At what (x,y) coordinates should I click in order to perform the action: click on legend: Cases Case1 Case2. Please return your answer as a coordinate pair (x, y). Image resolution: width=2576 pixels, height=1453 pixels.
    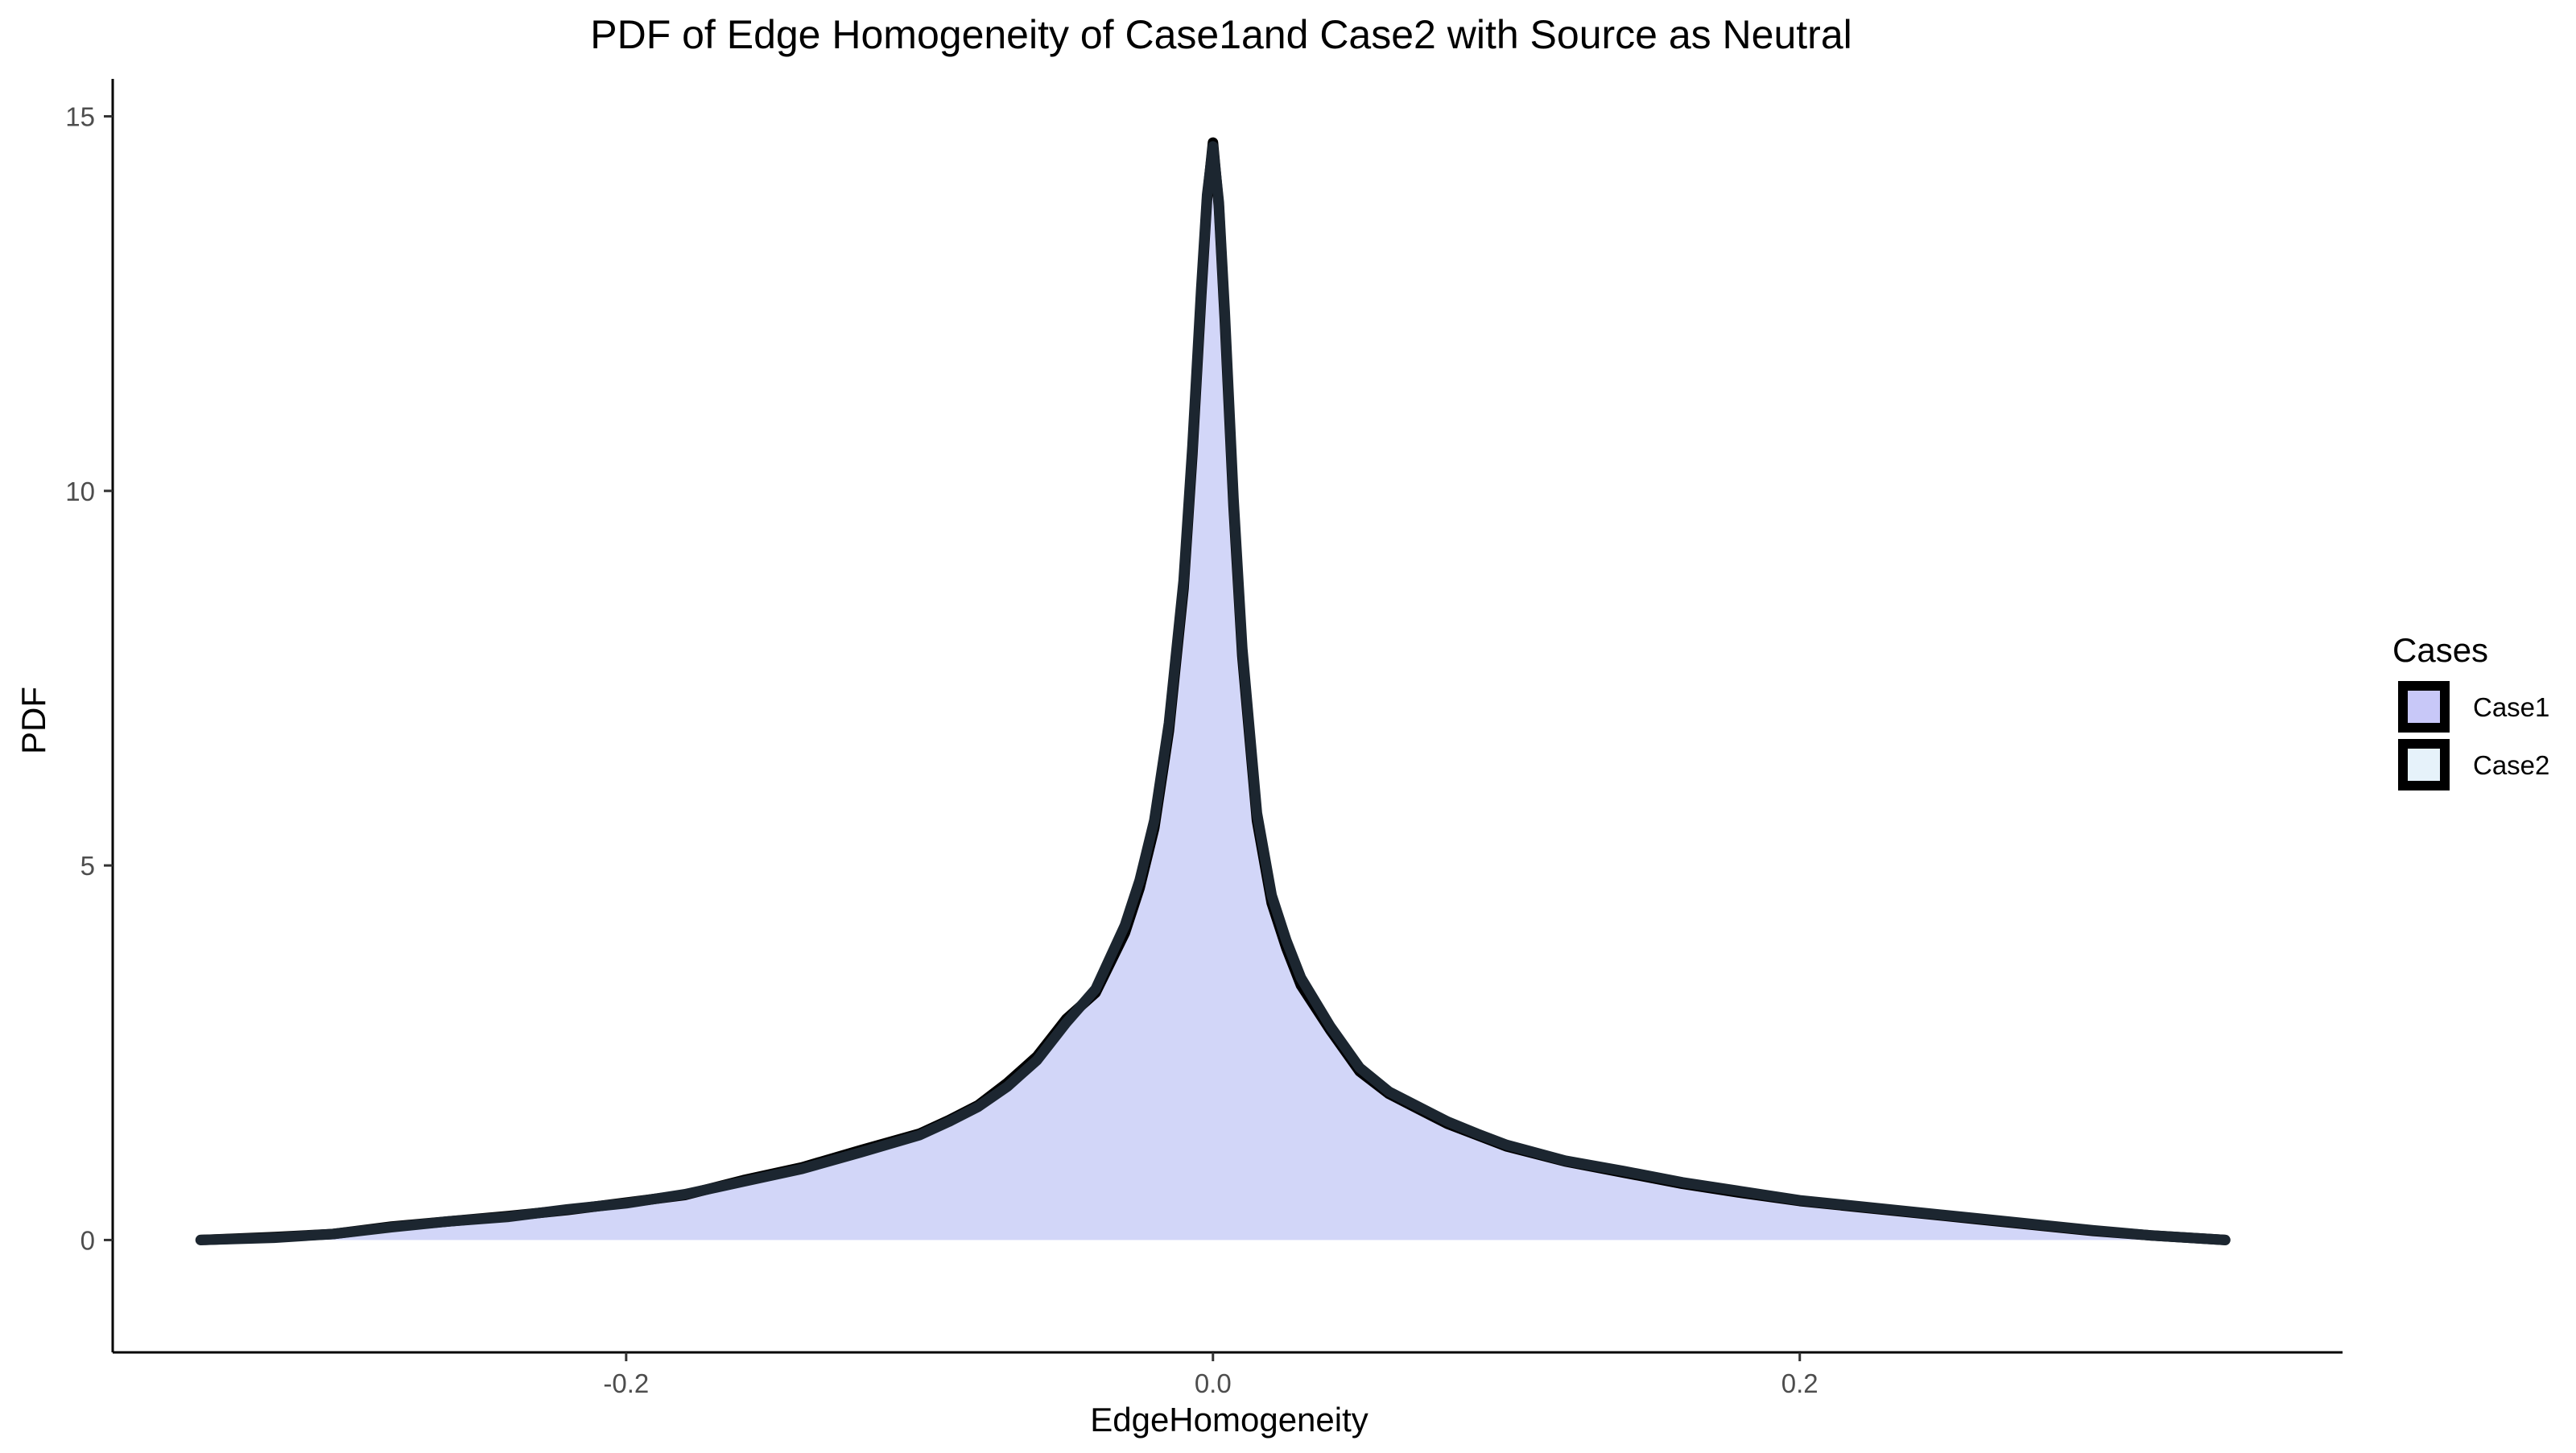
    Looking at the image, I should click on (2470, 710).